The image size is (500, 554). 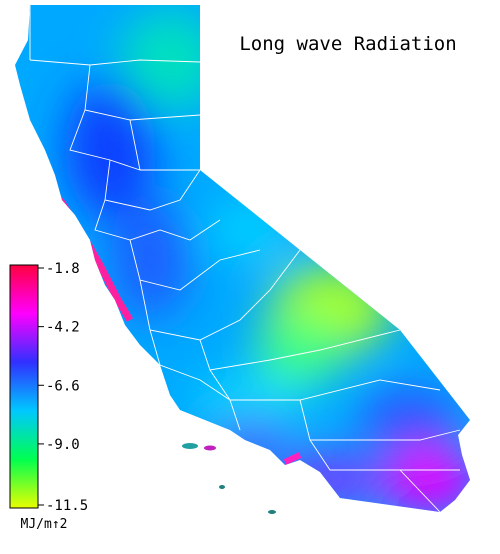 I want to click on colorbar-tick-label: -6.6, so click(x=63, y=386).